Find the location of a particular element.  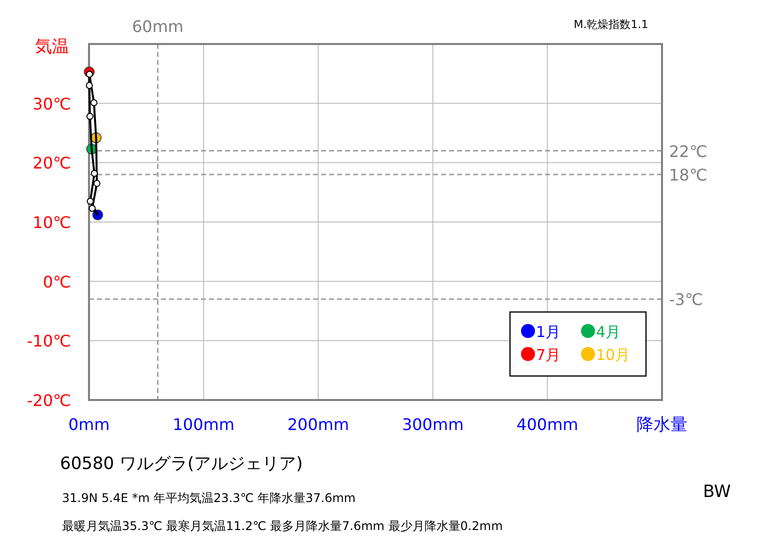

text: 31.9N 5.4E *m 年平均気温23.3℃ 年降水量37.6mm is located at coordinates (209, 498).